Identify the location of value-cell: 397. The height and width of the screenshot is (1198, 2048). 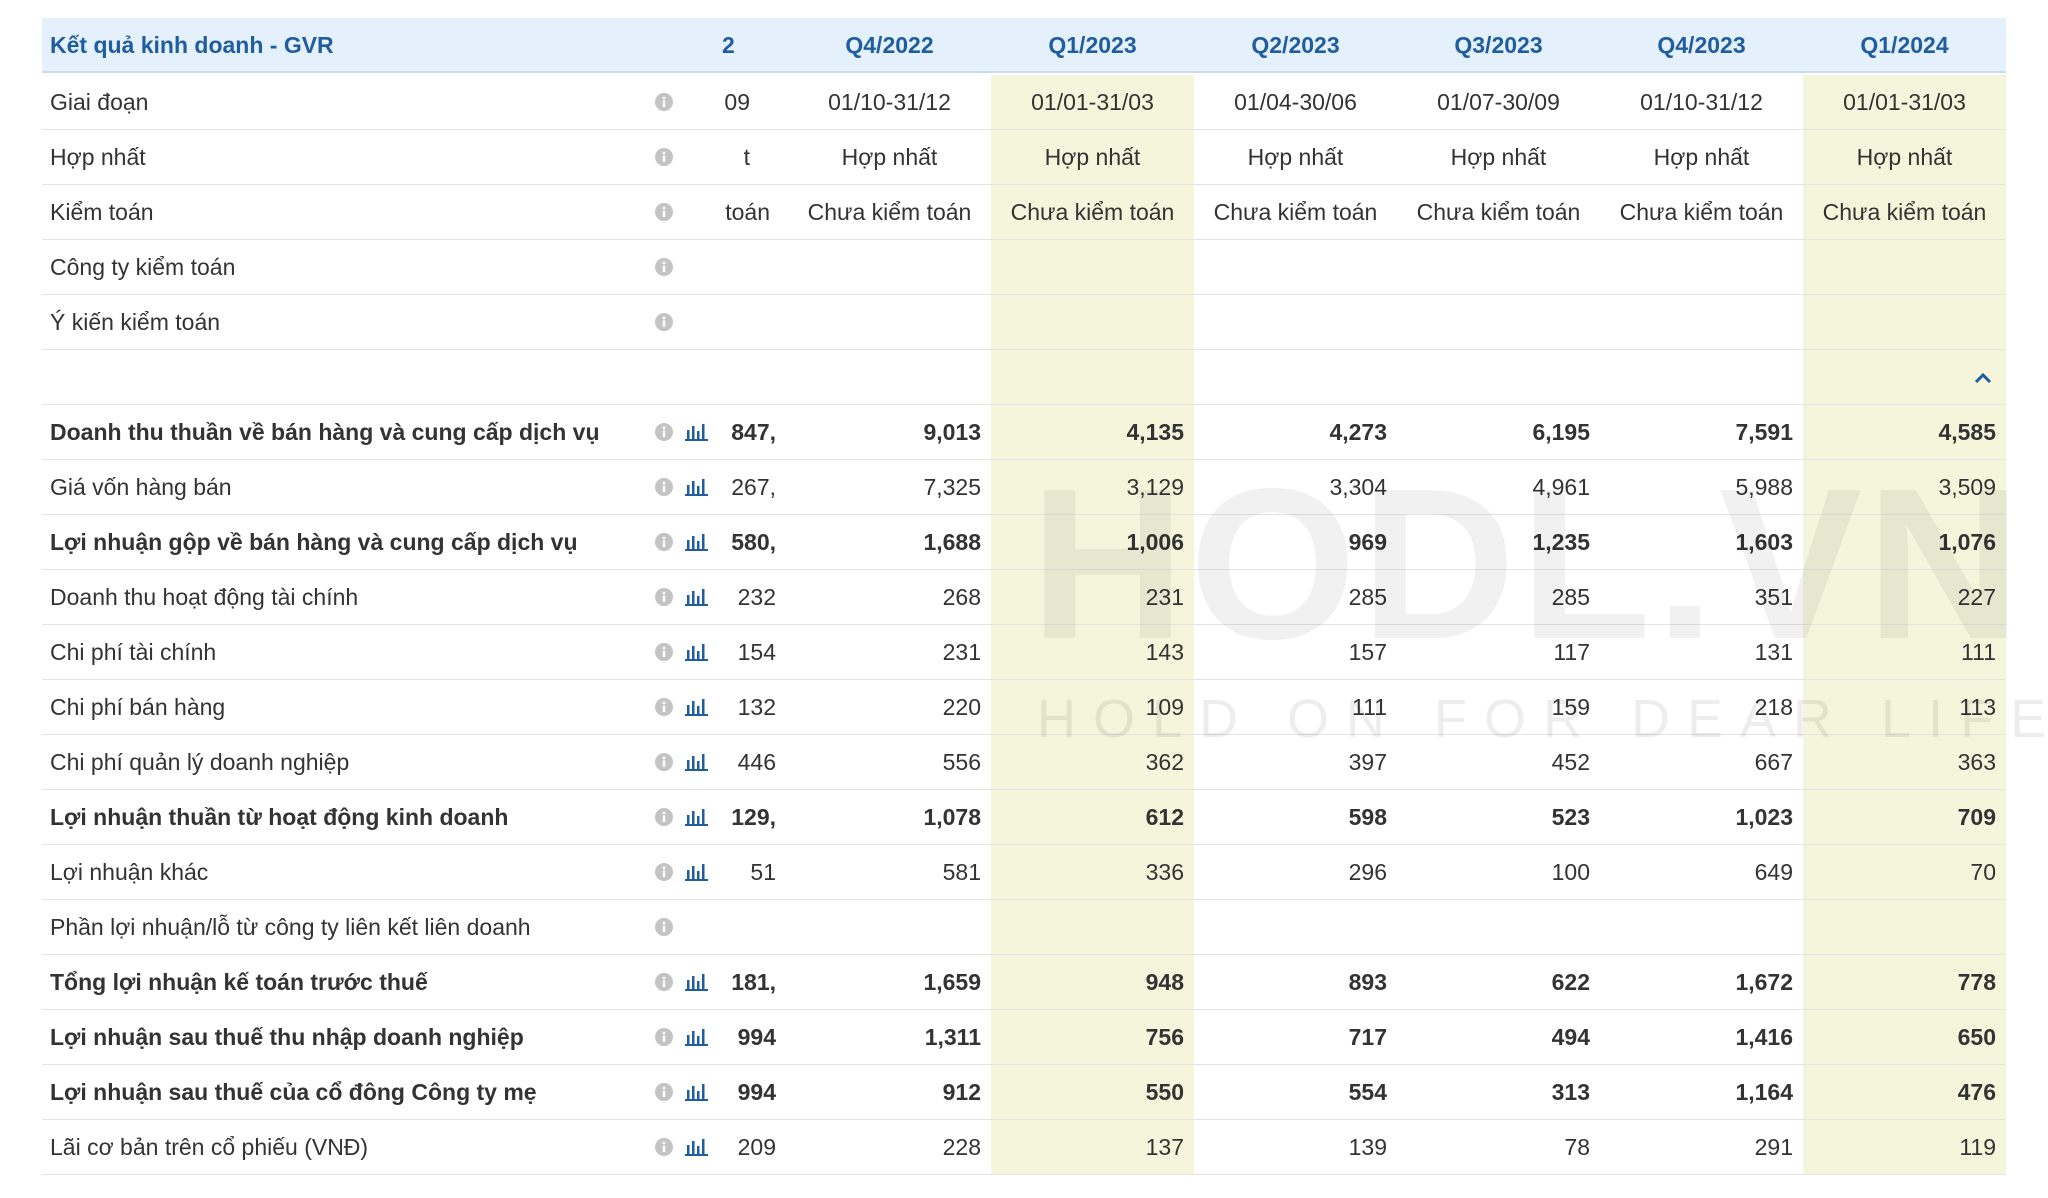
(1367, 762).